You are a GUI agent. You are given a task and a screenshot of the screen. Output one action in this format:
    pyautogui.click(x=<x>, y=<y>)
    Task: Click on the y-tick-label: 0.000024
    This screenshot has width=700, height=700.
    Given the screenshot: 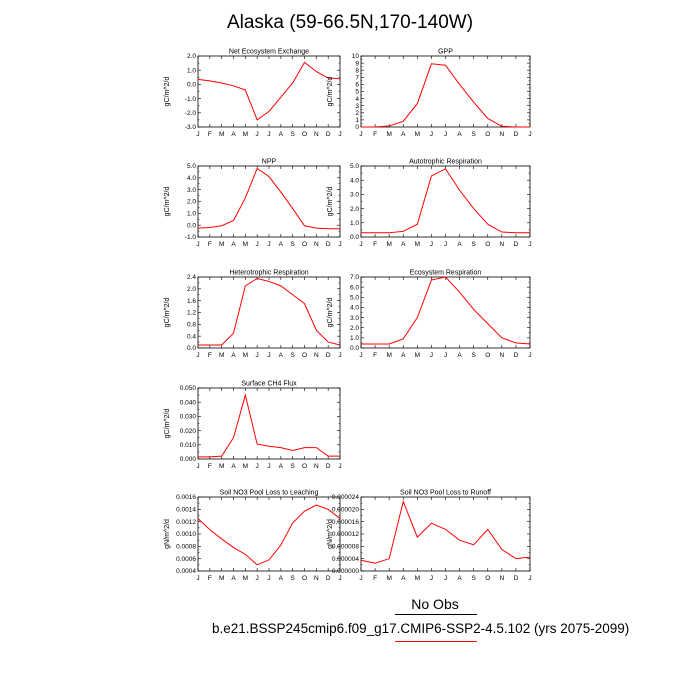 What is the action you would take?
    pyautogui.click(x=345, y=497)
    